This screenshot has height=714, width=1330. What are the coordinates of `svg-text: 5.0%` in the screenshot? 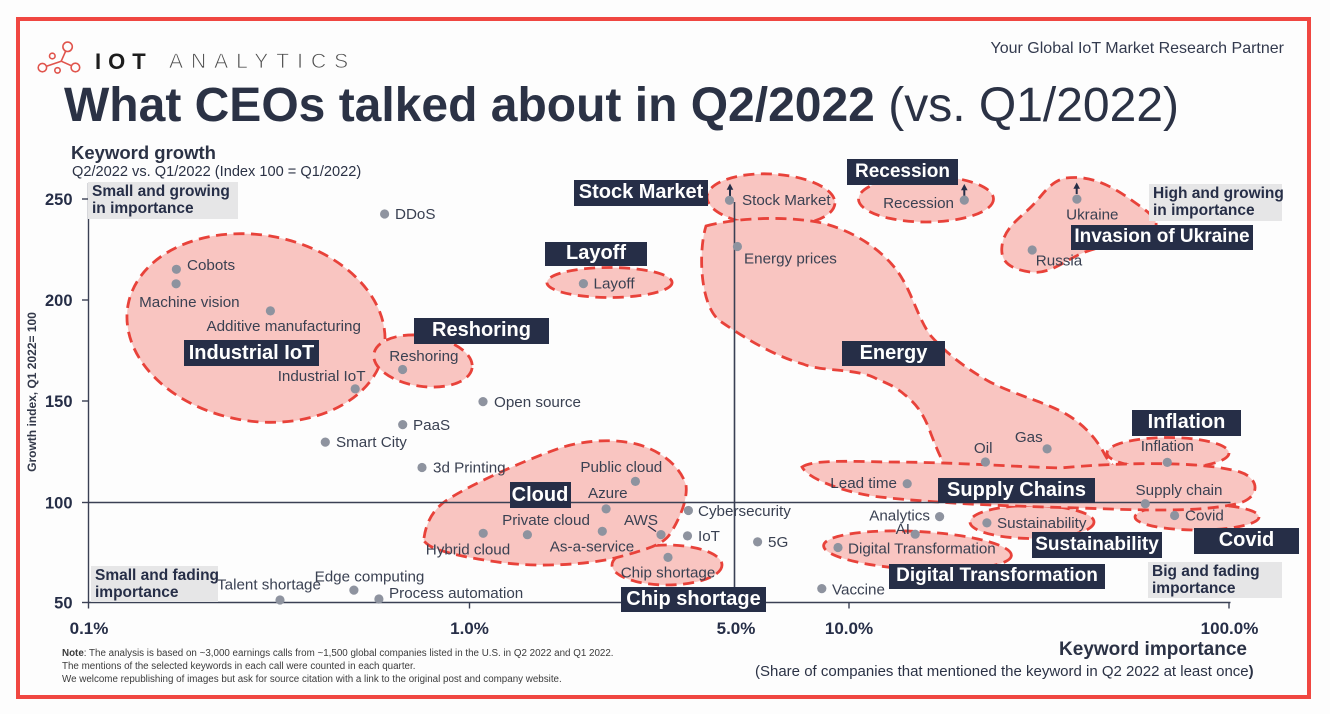 It's located at (736, 628).